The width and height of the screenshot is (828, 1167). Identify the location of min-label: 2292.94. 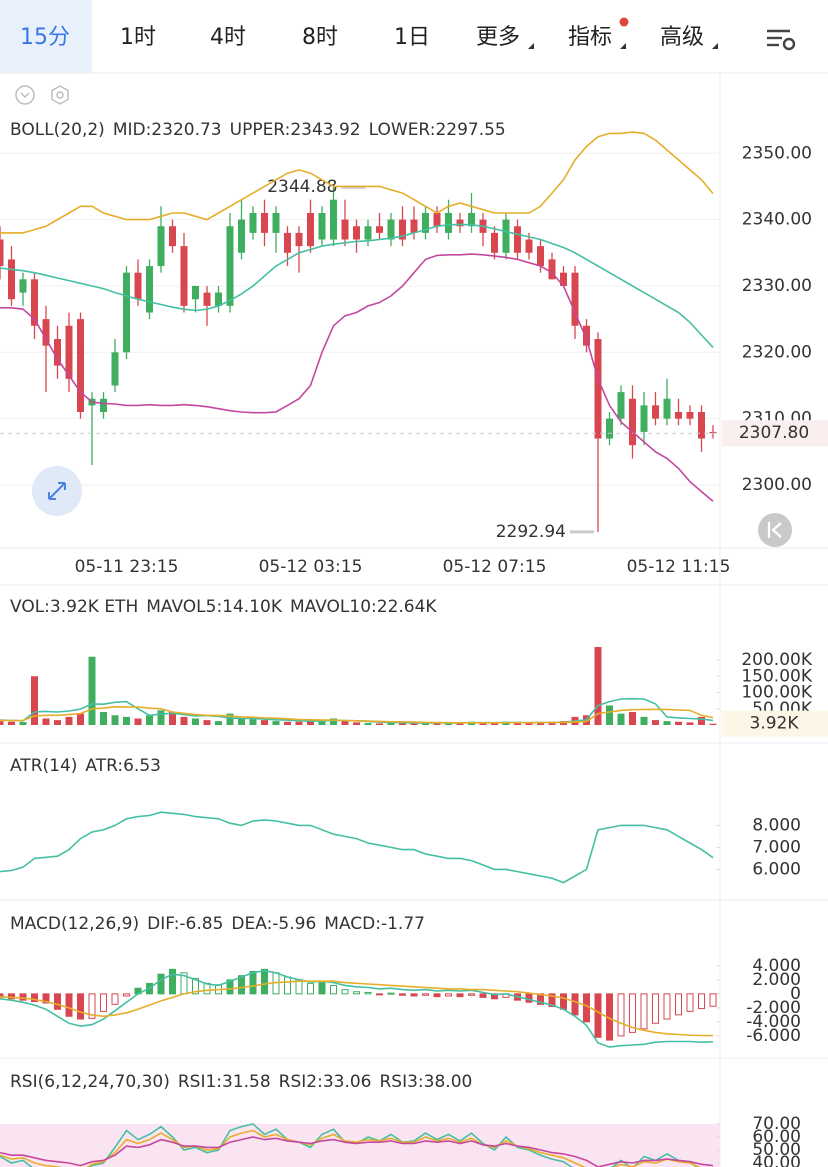
(531, 532).